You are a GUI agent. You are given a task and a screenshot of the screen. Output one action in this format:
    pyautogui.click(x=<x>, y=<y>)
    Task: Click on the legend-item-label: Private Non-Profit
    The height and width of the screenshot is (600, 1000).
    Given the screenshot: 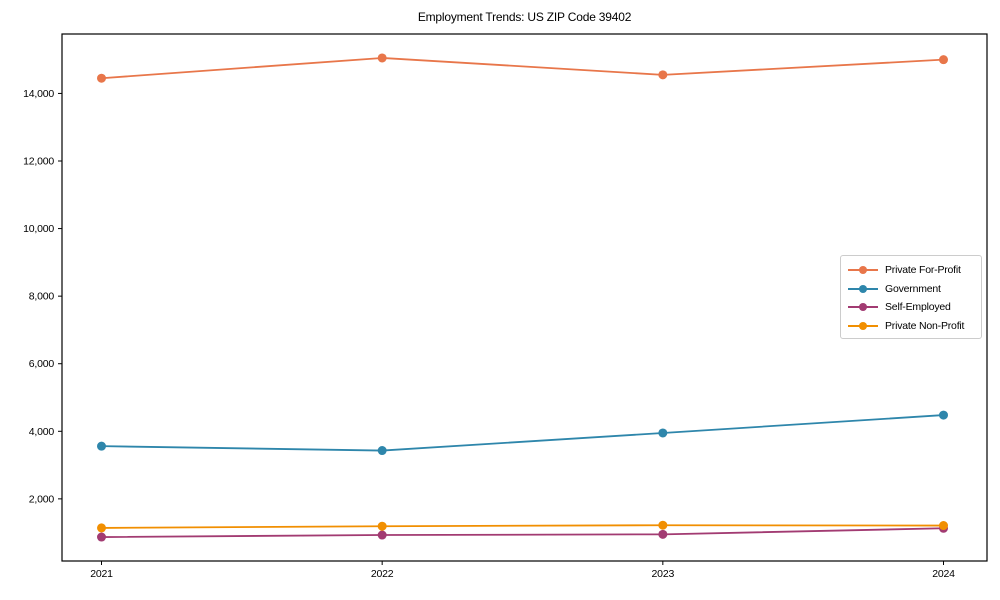 What is the action you would take?
    pyautogui.click(x=925, y=325)
    